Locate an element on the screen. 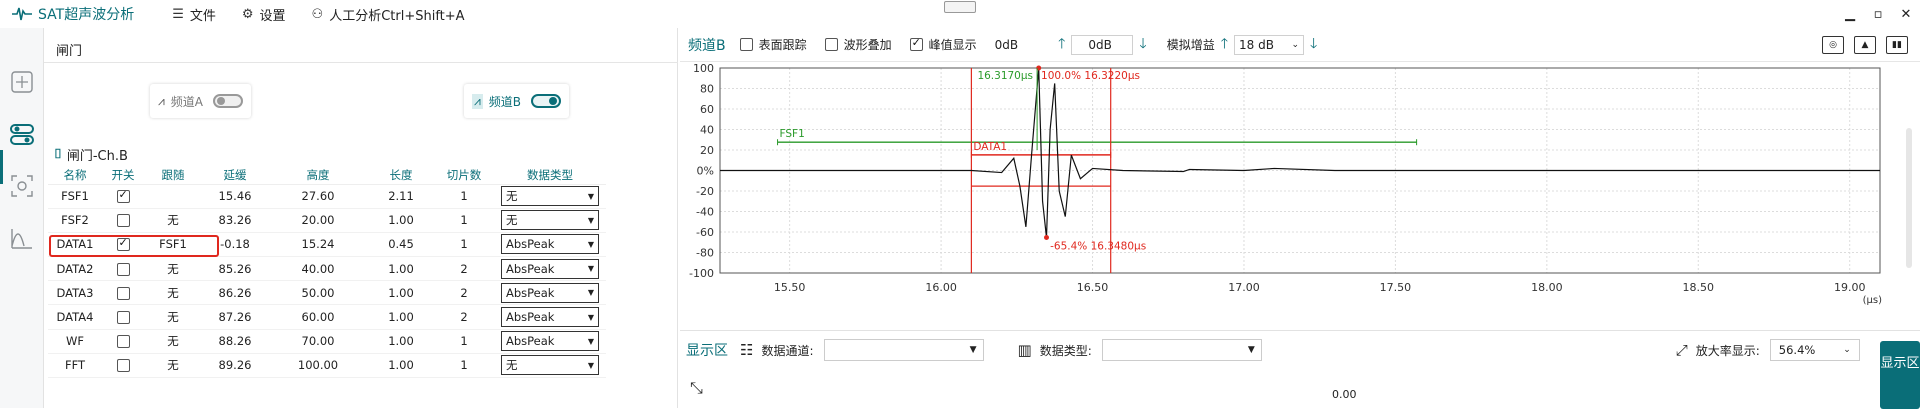  focus-target-icon is located at coordinates (22, 186).